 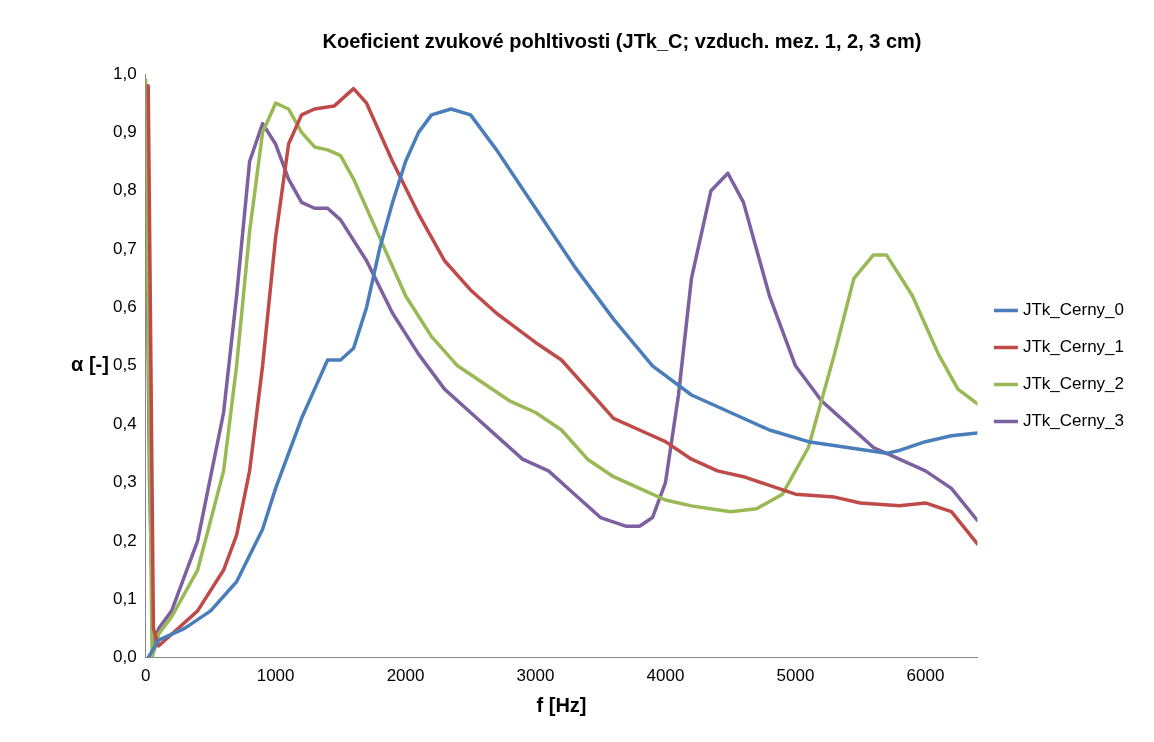 What do you see at coordinates (145, 676) in the screenshot?
I see `x-tick-label: 0` at bounding box center [145, 676].